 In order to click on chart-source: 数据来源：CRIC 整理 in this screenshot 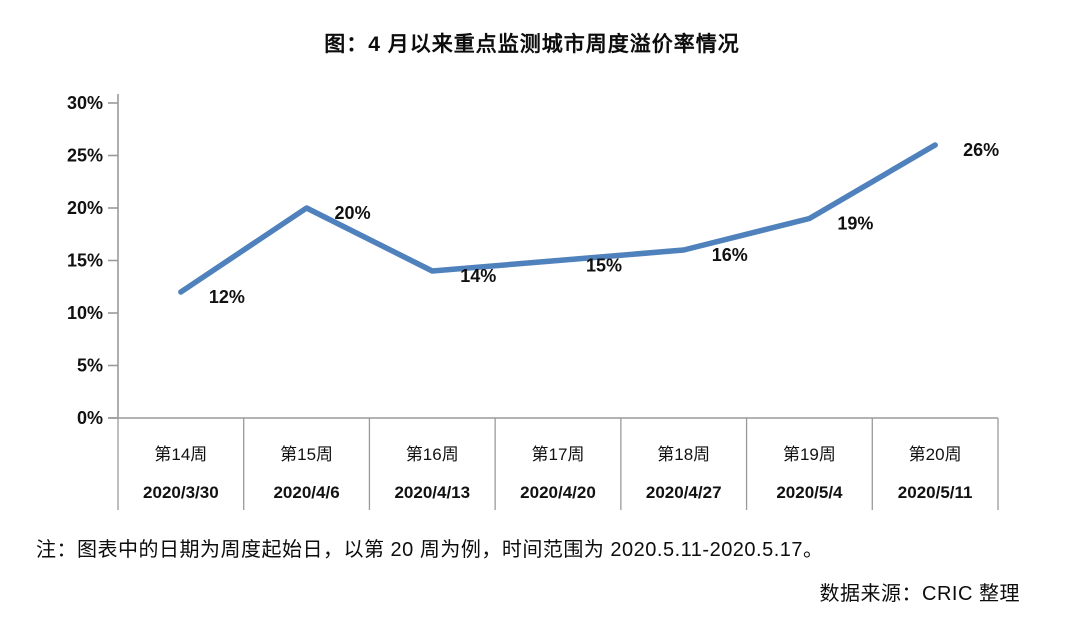, I will do `click(919, 594)`.